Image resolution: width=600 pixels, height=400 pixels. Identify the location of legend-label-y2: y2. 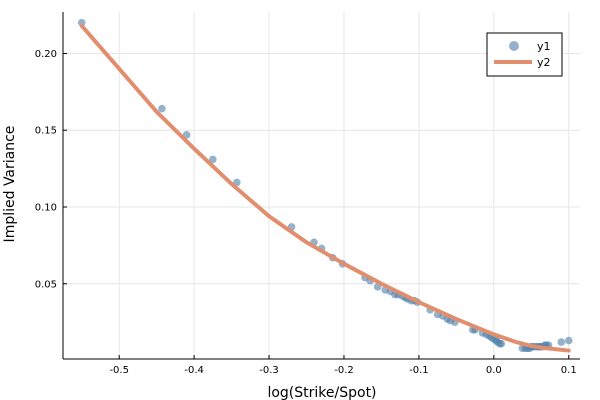
(544, 62).